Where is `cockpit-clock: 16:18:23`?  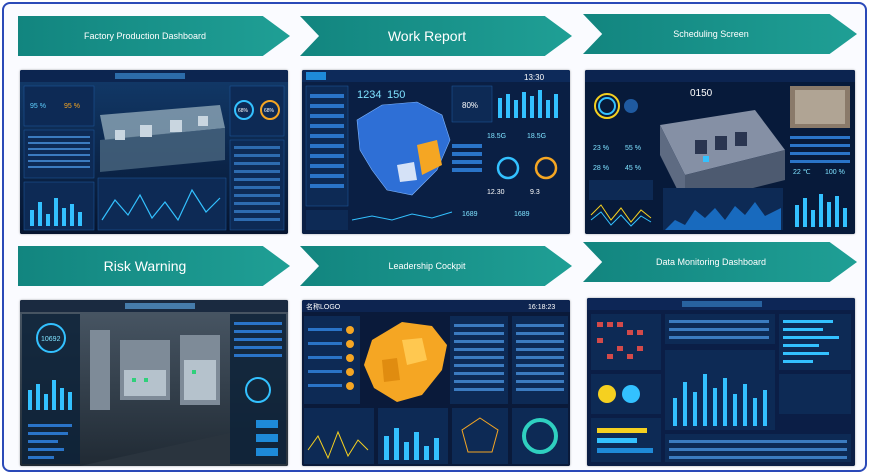 cockpit-clock: 16:18:23 is located at coordinates (541, 307).